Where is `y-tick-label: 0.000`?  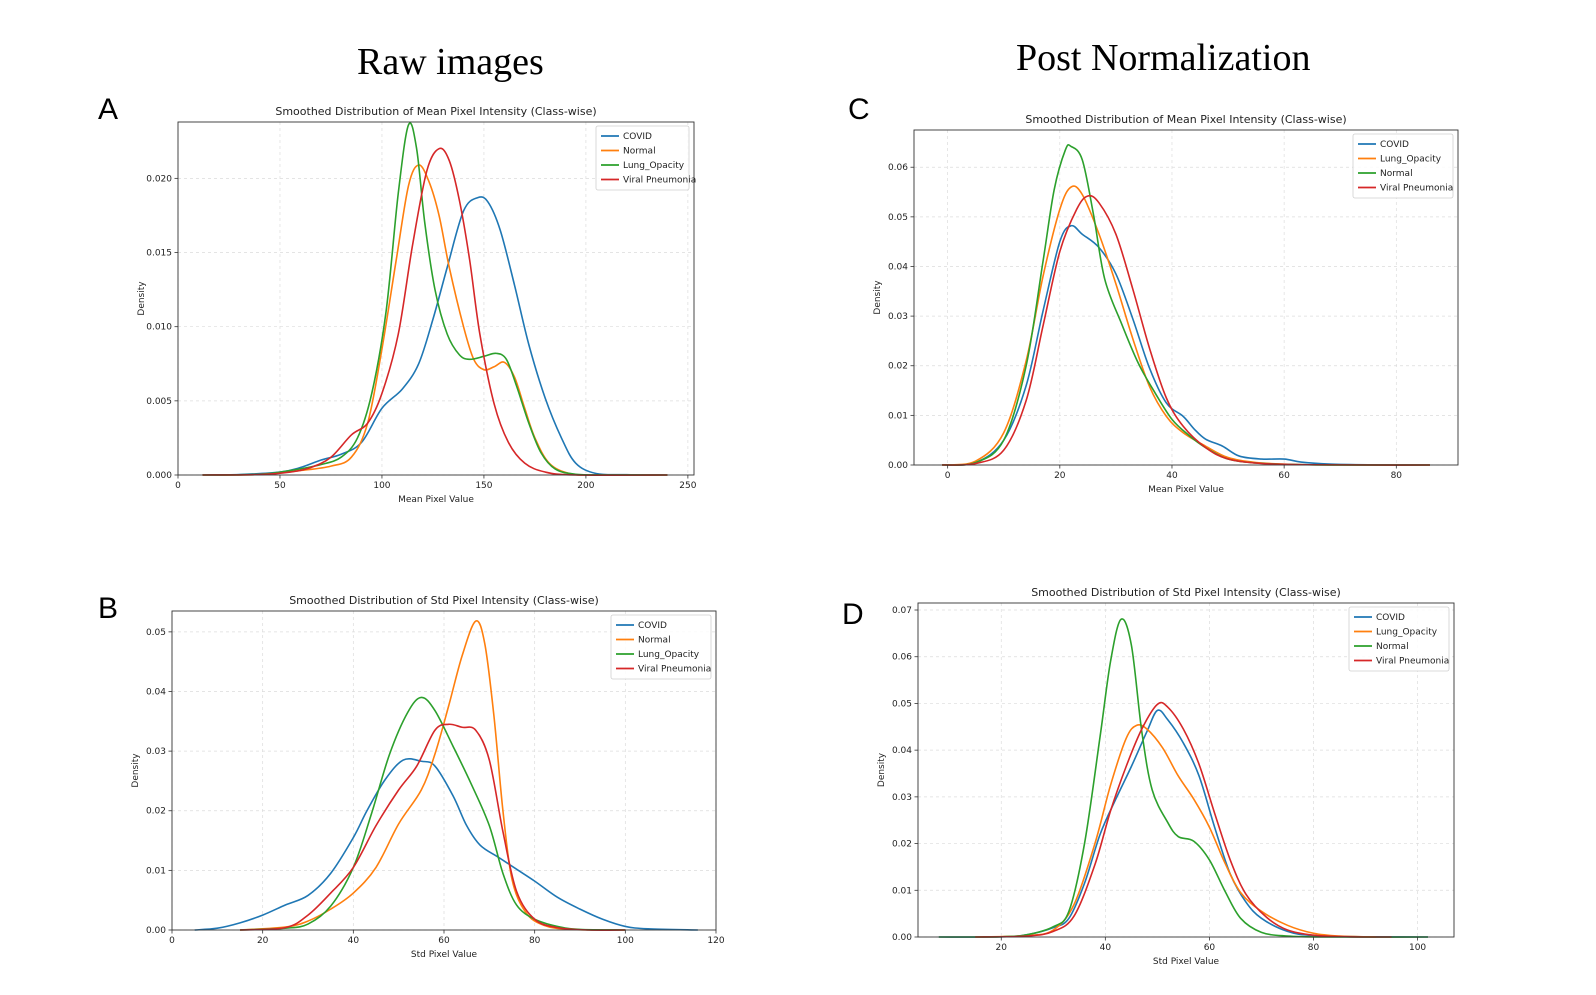
y-tick-label: 0.000 is located at coordinates (159, 476).